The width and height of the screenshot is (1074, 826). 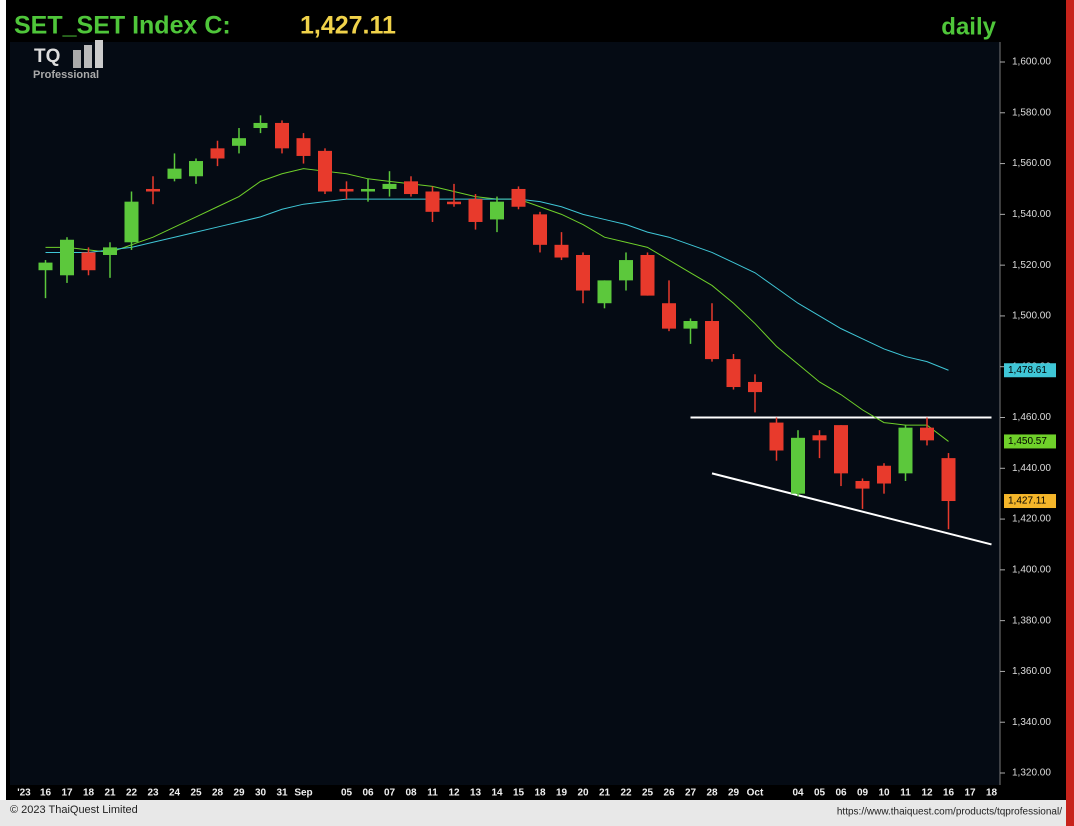 What do you see at coordinates (1031, 620) in the screenshot?
I see `y-tick-label: 1,380.00` at bounding box center [1031, 620].